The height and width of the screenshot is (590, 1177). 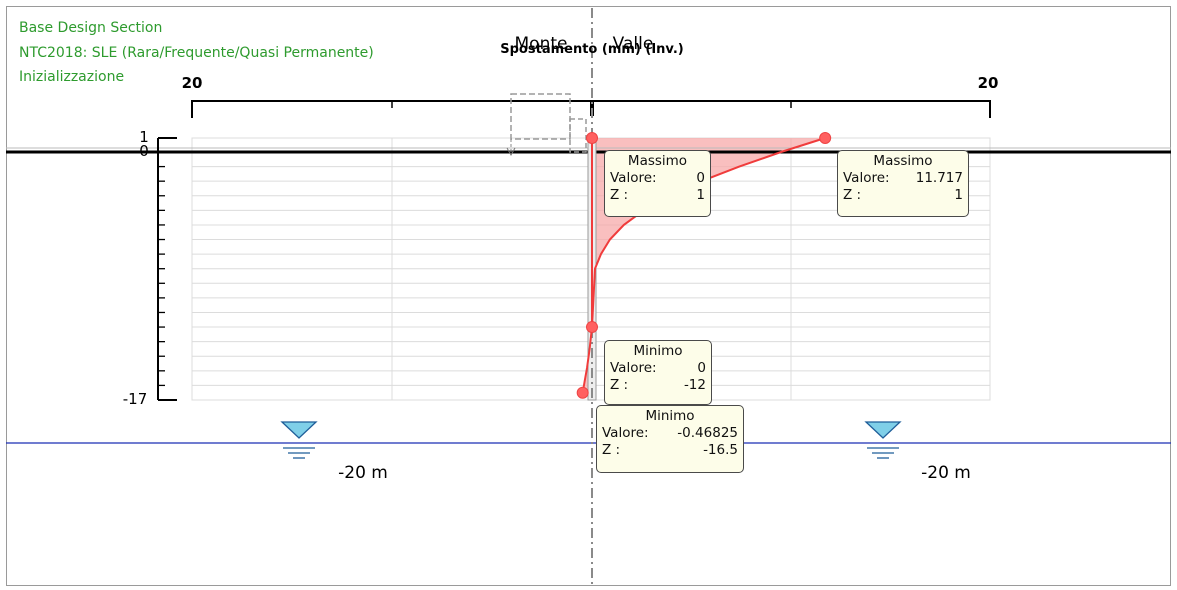 What do you see at coordinates (72, 77) in the screenshot?
I see `phase-title: Inizializzazione` at bounding box center [72, 77].